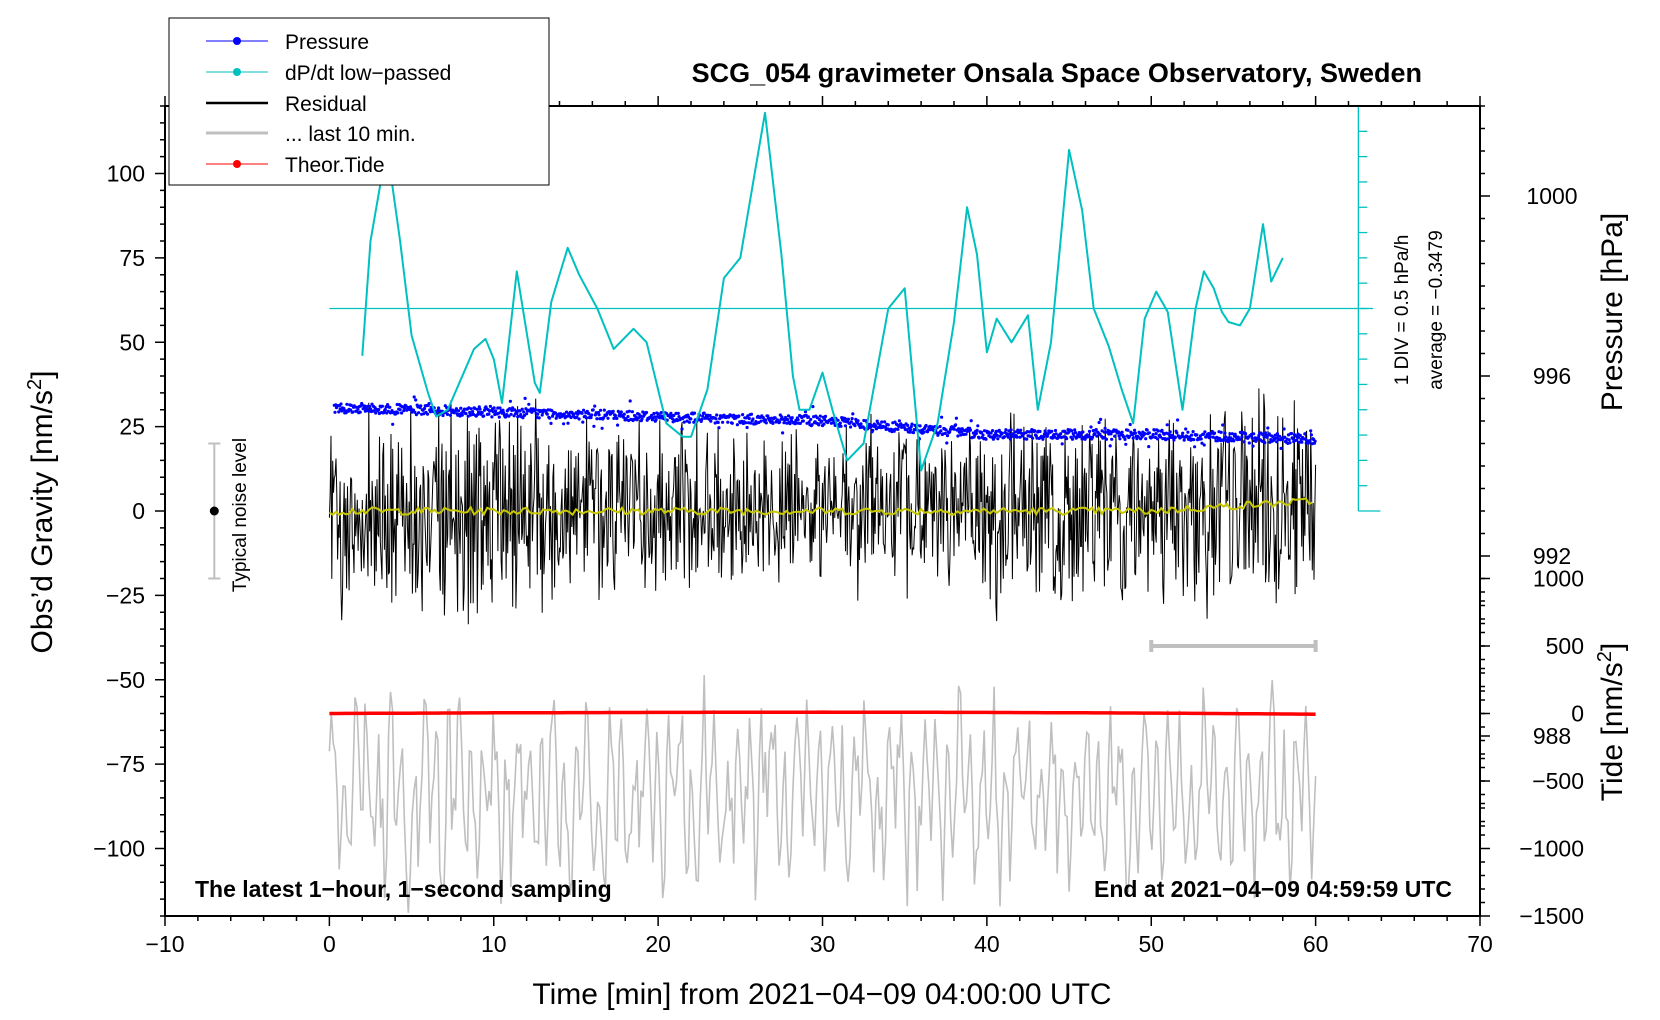 Image resolution: width=1660 pixels, height=1020 pixels. I want to click on y-tick-label-pressure: 1000, so click(1551, 196).